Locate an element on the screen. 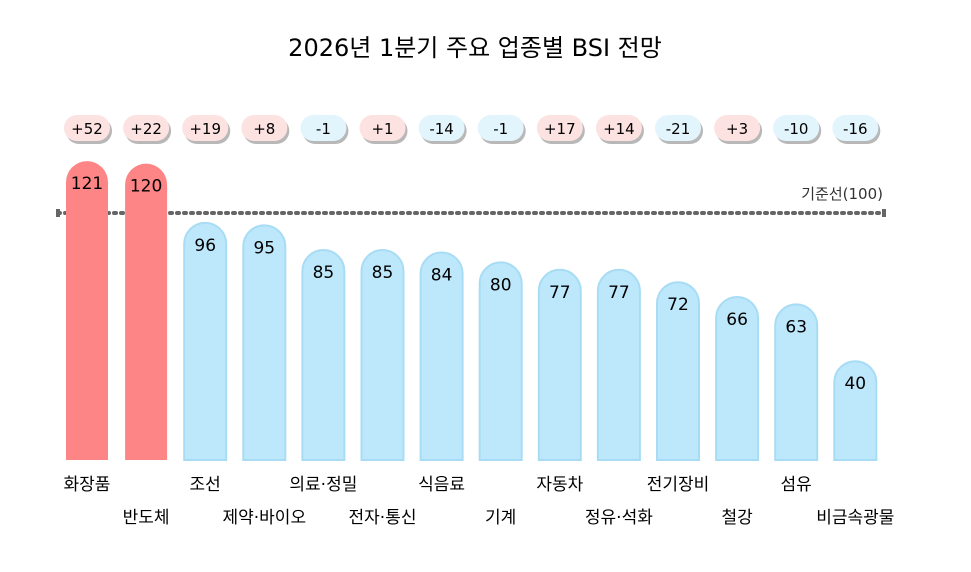 The width and height of the screenshot is (971, 572). category-label: 비금속광물 is located at coordinates (855, 518).